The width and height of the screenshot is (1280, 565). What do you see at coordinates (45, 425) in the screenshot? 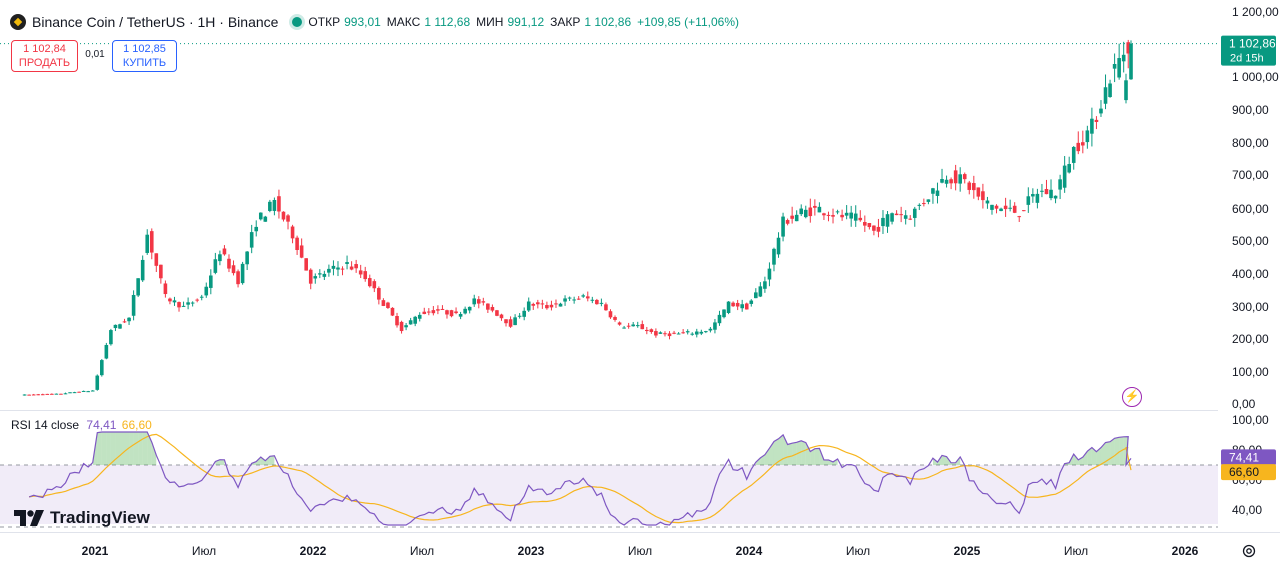
I see `rsi-label: RSI 14 close` at bounding box center [45, 425].